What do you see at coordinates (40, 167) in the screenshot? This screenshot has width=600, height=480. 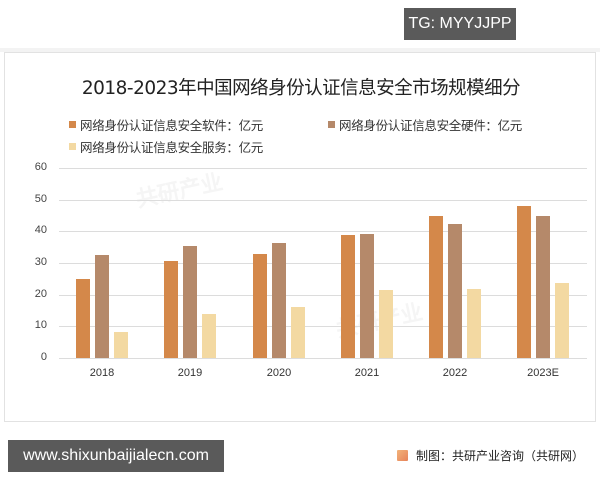 I see `y-tick-label: 60` at bounding box center [40, 167].